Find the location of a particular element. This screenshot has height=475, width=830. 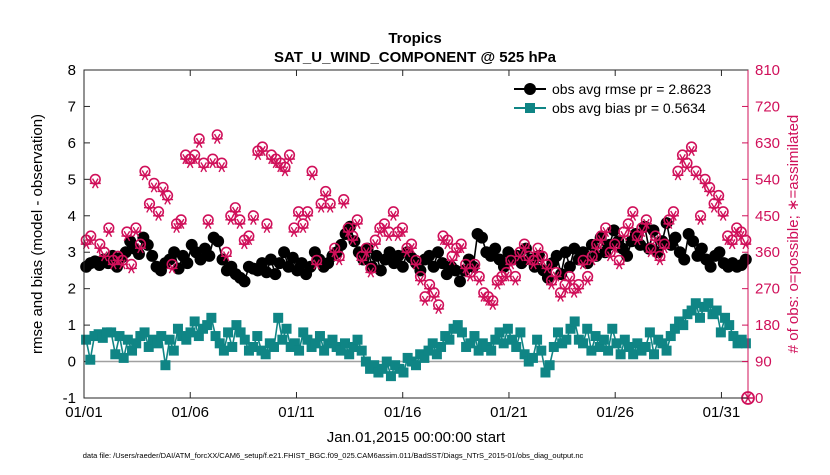

y-tick-label: 1 is located at coordinates (72, 325).